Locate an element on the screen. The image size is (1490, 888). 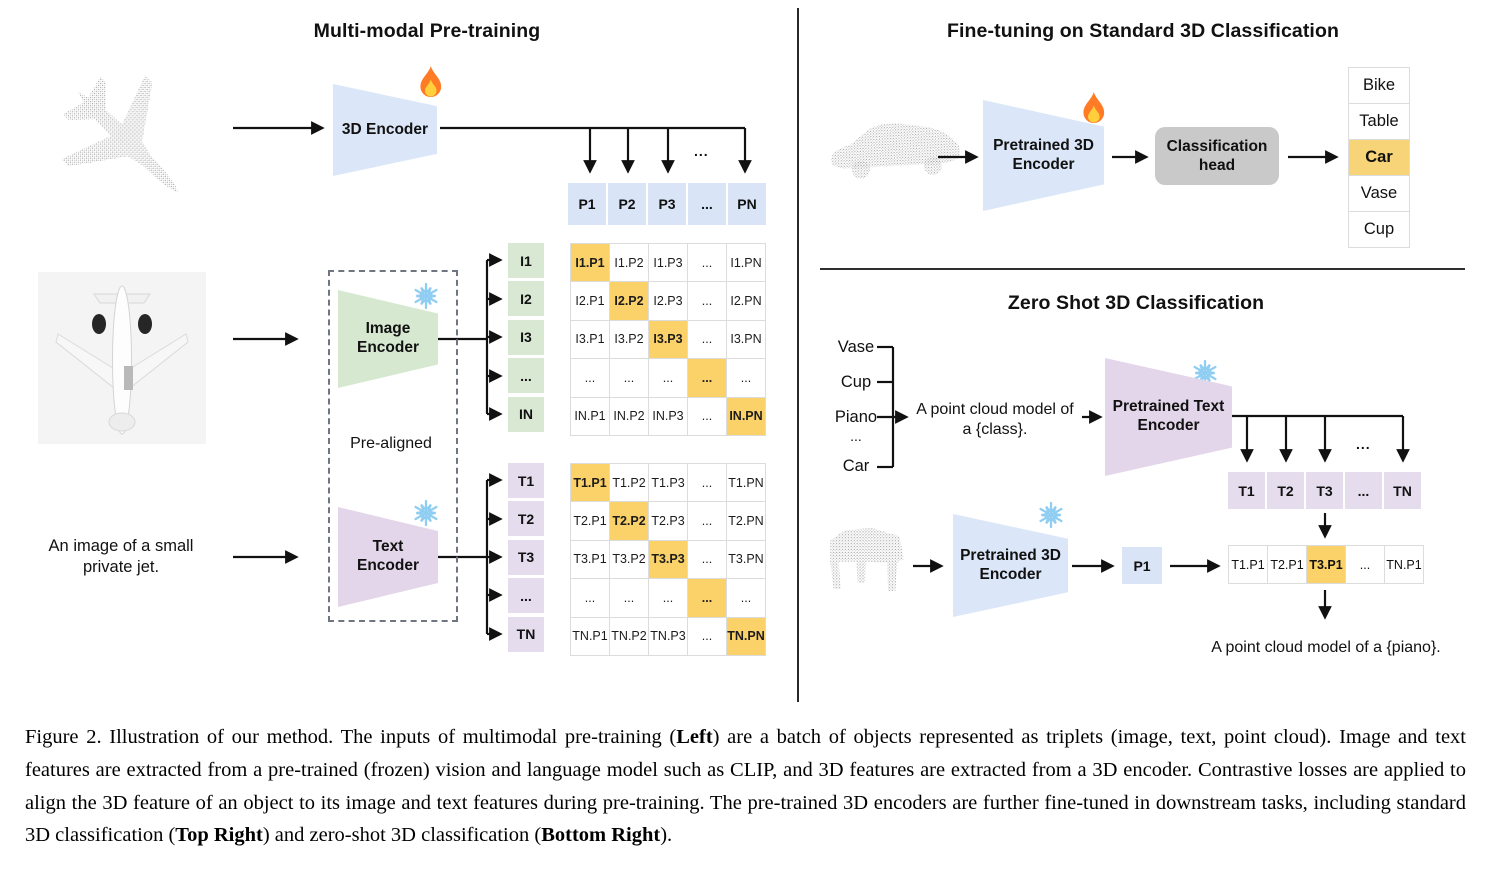
similarity-cell: IN.P1 is located at coordinates (590, 416).